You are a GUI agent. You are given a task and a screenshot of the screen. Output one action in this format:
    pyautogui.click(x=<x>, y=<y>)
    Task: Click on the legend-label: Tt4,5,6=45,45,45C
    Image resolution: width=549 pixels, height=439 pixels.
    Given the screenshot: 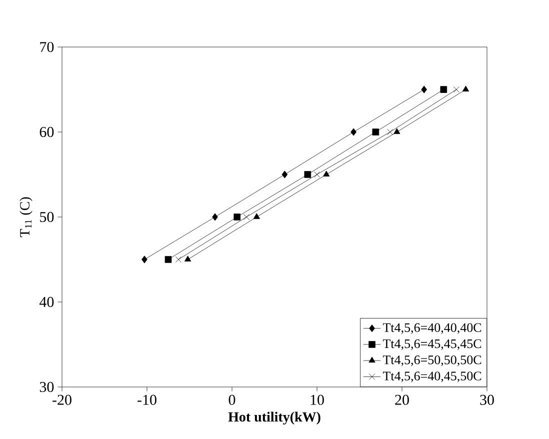 What is the action you would take?
    pyautogui.click(x=432, y=344)
    